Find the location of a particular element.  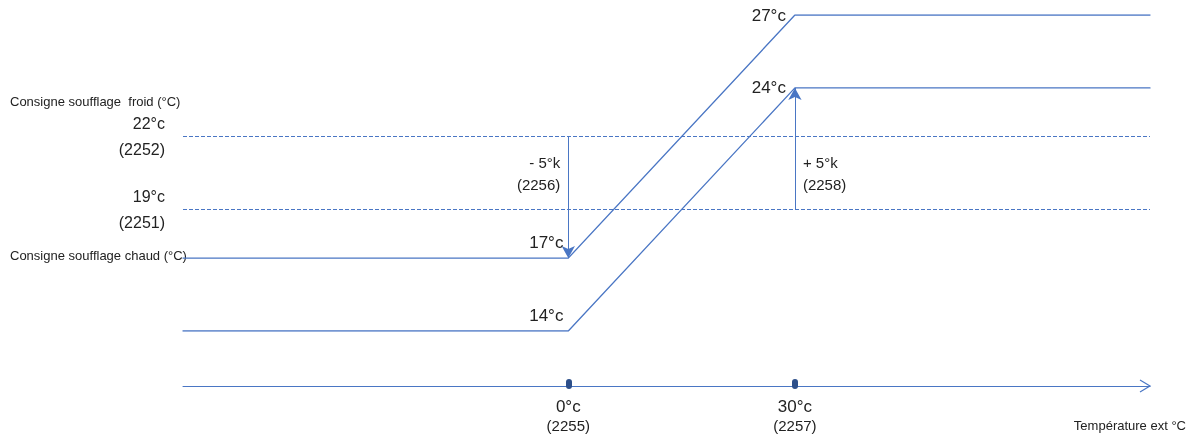

data-label: 17°c is located at coordinates (546, 243).